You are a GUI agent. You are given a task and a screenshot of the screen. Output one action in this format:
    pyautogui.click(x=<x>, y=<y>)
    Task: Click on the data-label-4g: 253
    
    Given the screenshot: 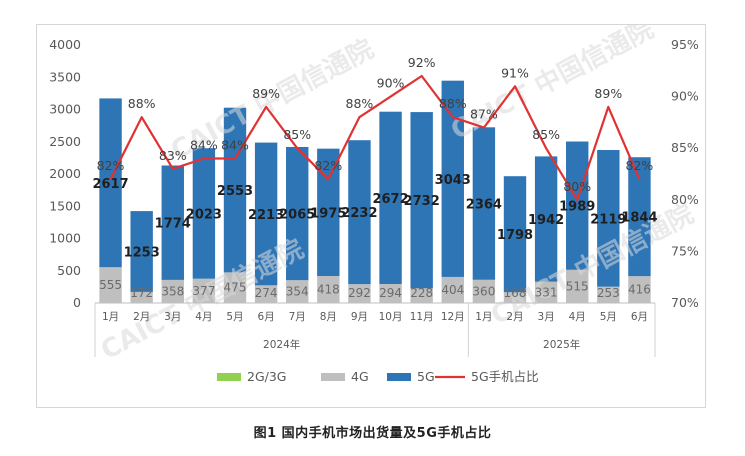 What is the action you would take?
    pyautogui.click(x=608, y=293)
    